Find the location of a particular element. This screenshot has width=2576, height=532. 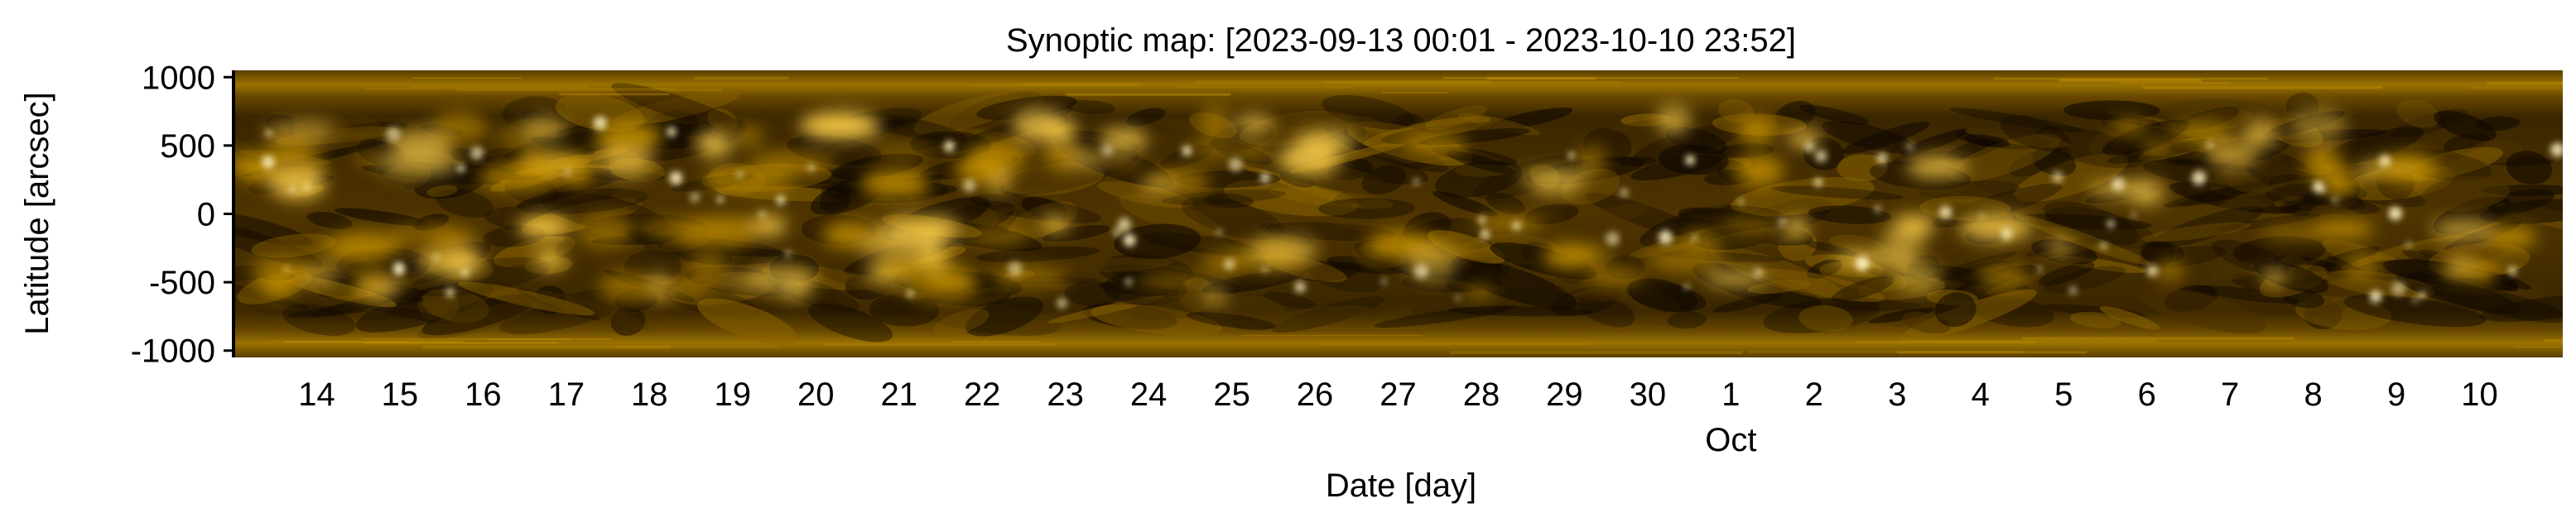

x-tick-label: 24 is located at coordinates (1149, 394).